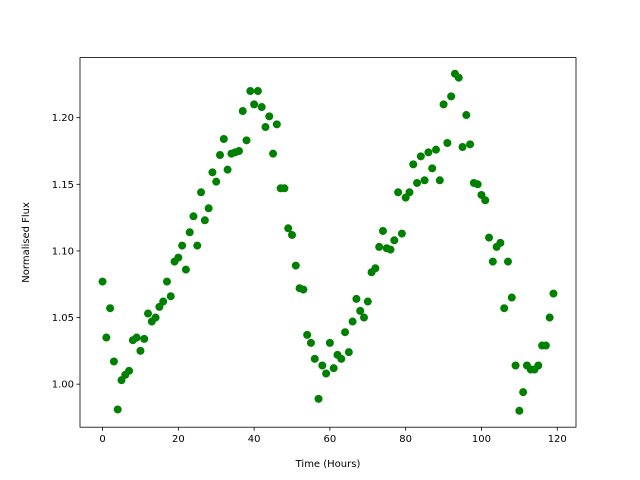 The image size is (640, 480). I want to click on y-tick-label: 1.05, so click(63, 318).